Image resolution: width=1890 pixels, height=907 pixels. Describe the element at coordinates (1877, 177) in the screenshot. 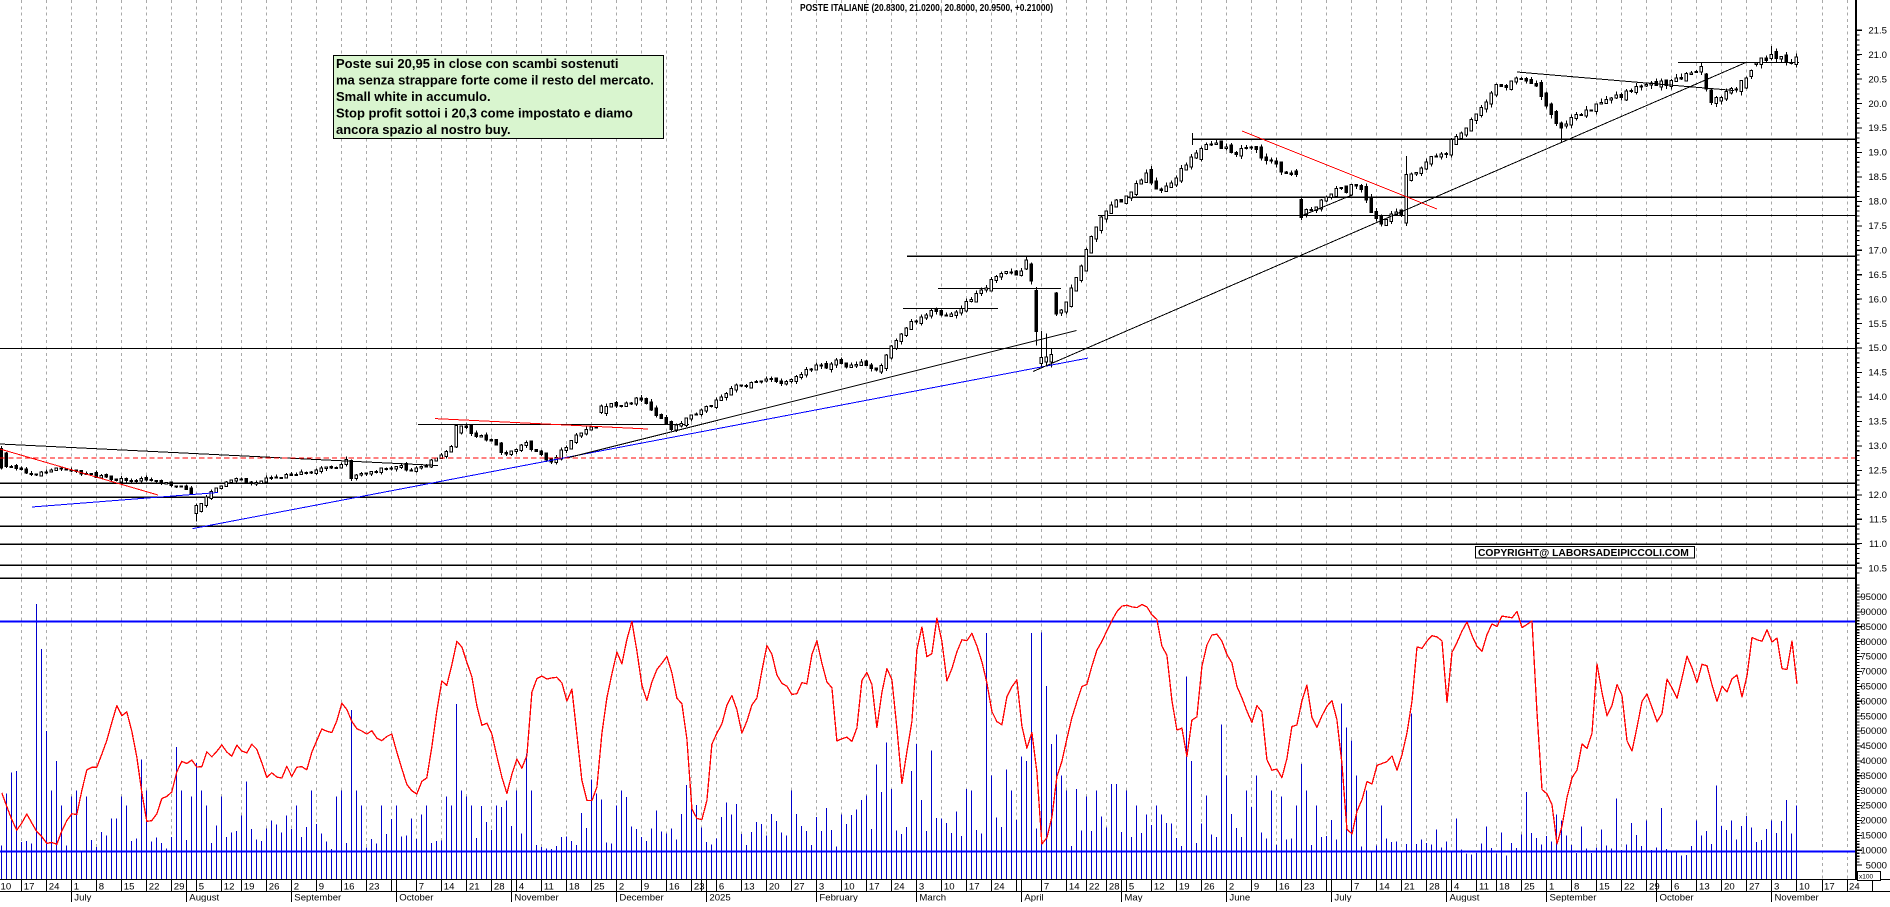

I see `svg-text: 18.5` at that location.